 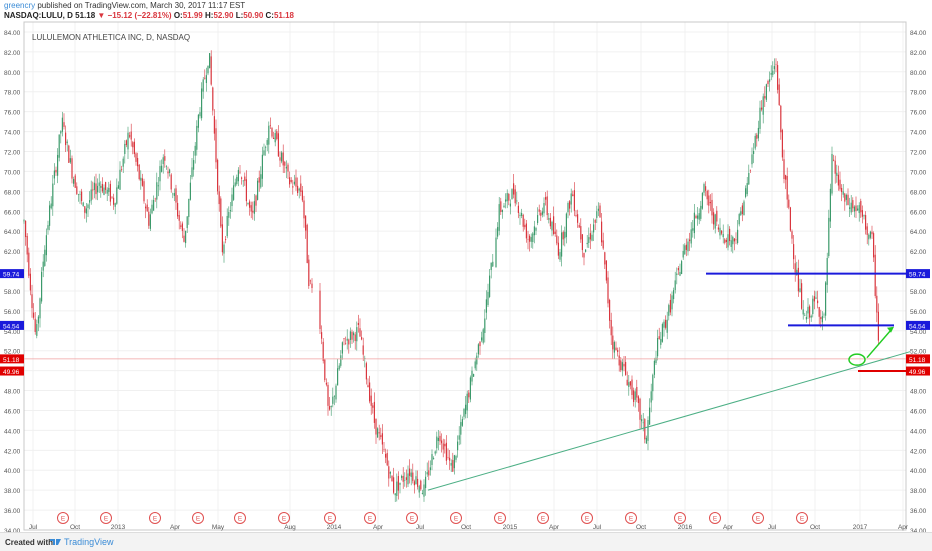 I want to click on y-tick-label-right: 82.00, so click(x=918, y=53).